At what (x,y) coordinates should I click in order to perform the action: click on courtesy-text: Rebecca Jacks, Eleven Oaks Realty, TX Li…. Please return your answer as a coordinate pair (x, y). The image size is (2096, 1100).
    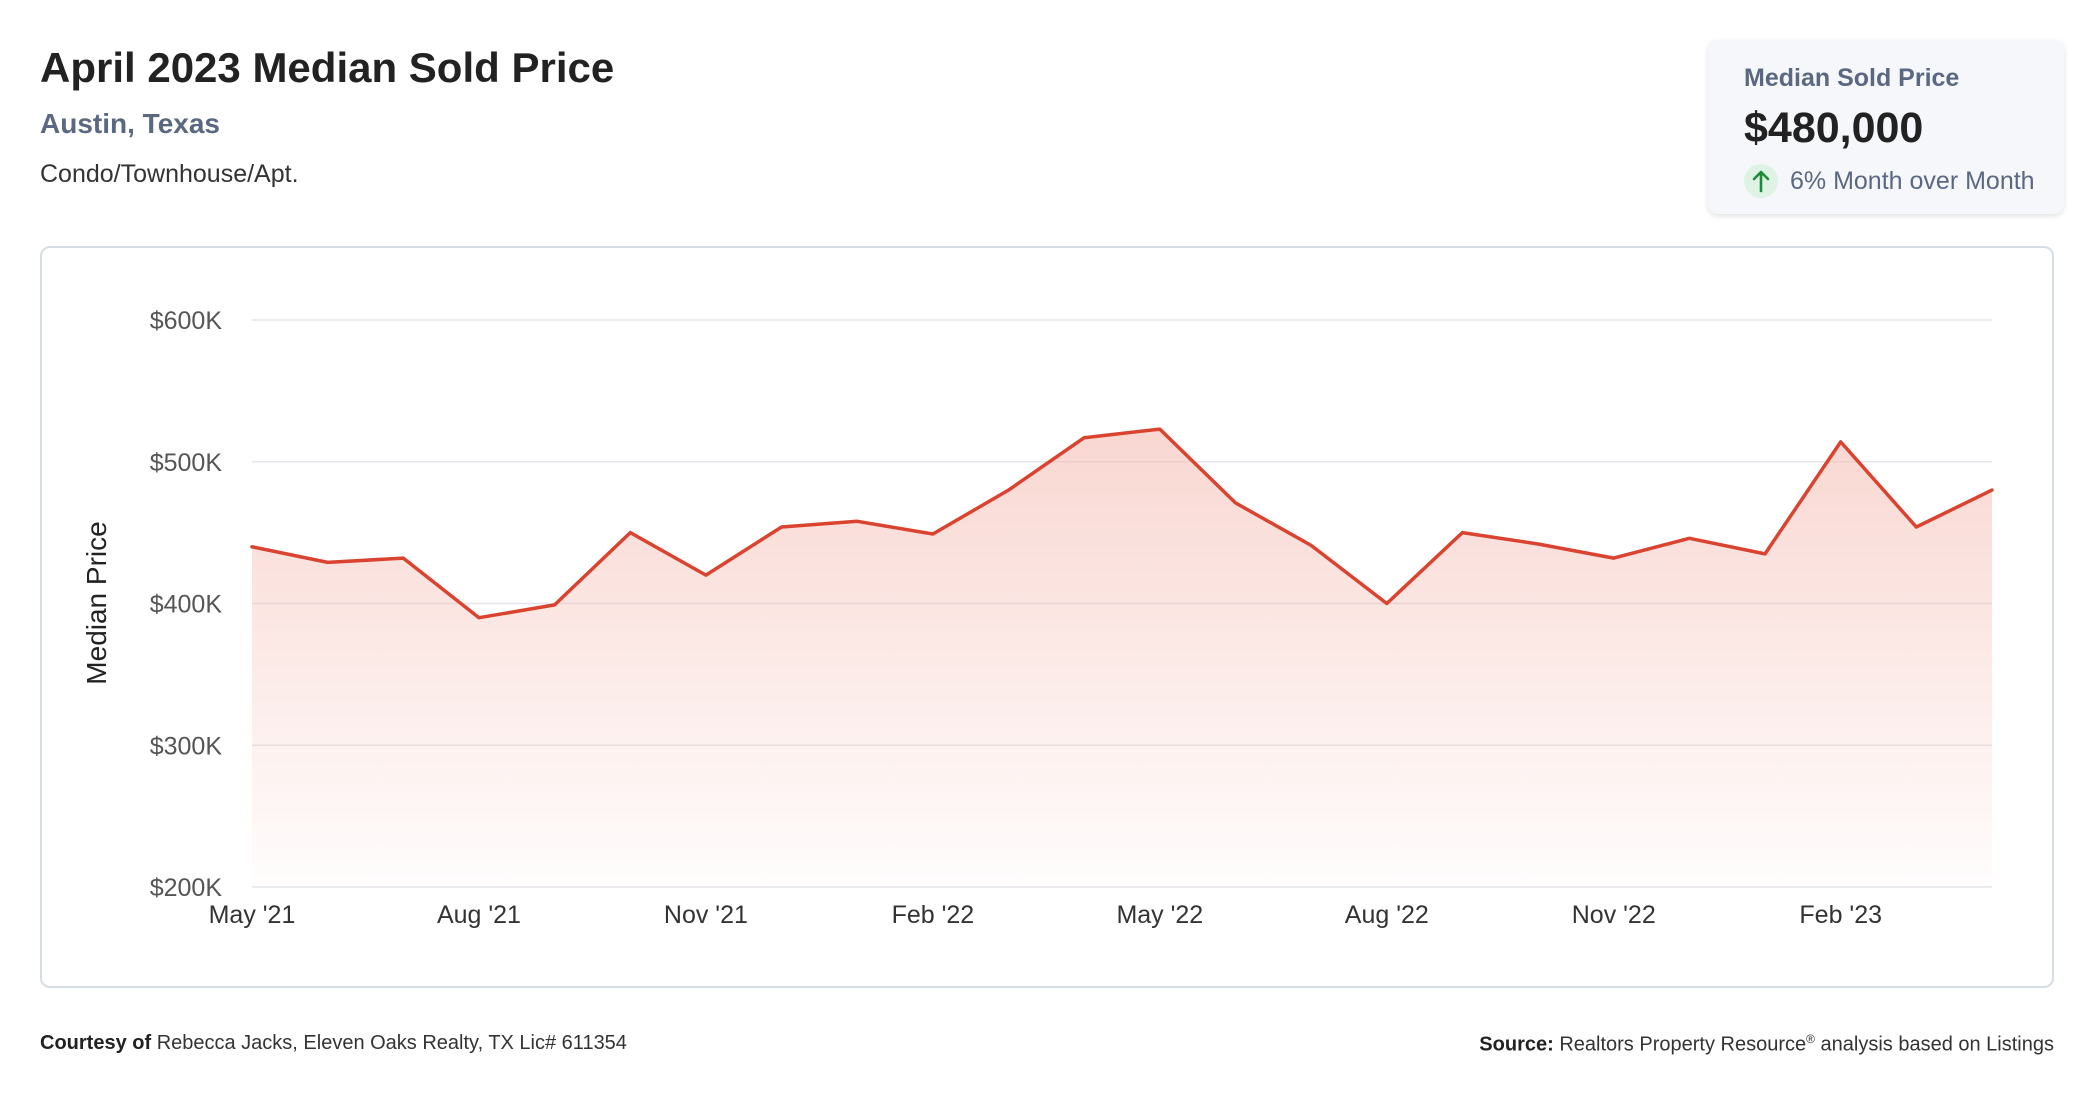
    Looking at the image, I should click on (391, 1043).